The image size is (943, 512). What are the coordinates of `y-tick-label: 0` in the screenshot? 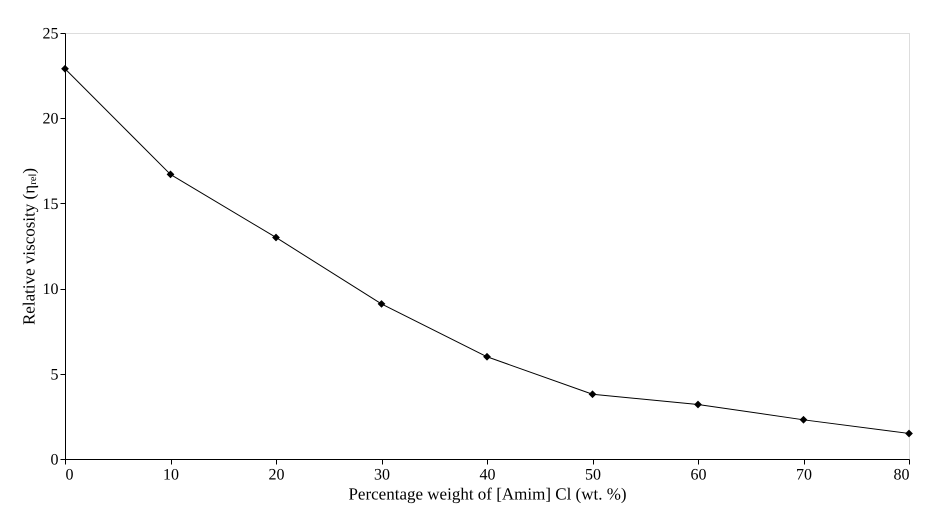 It's located at (54, 460).